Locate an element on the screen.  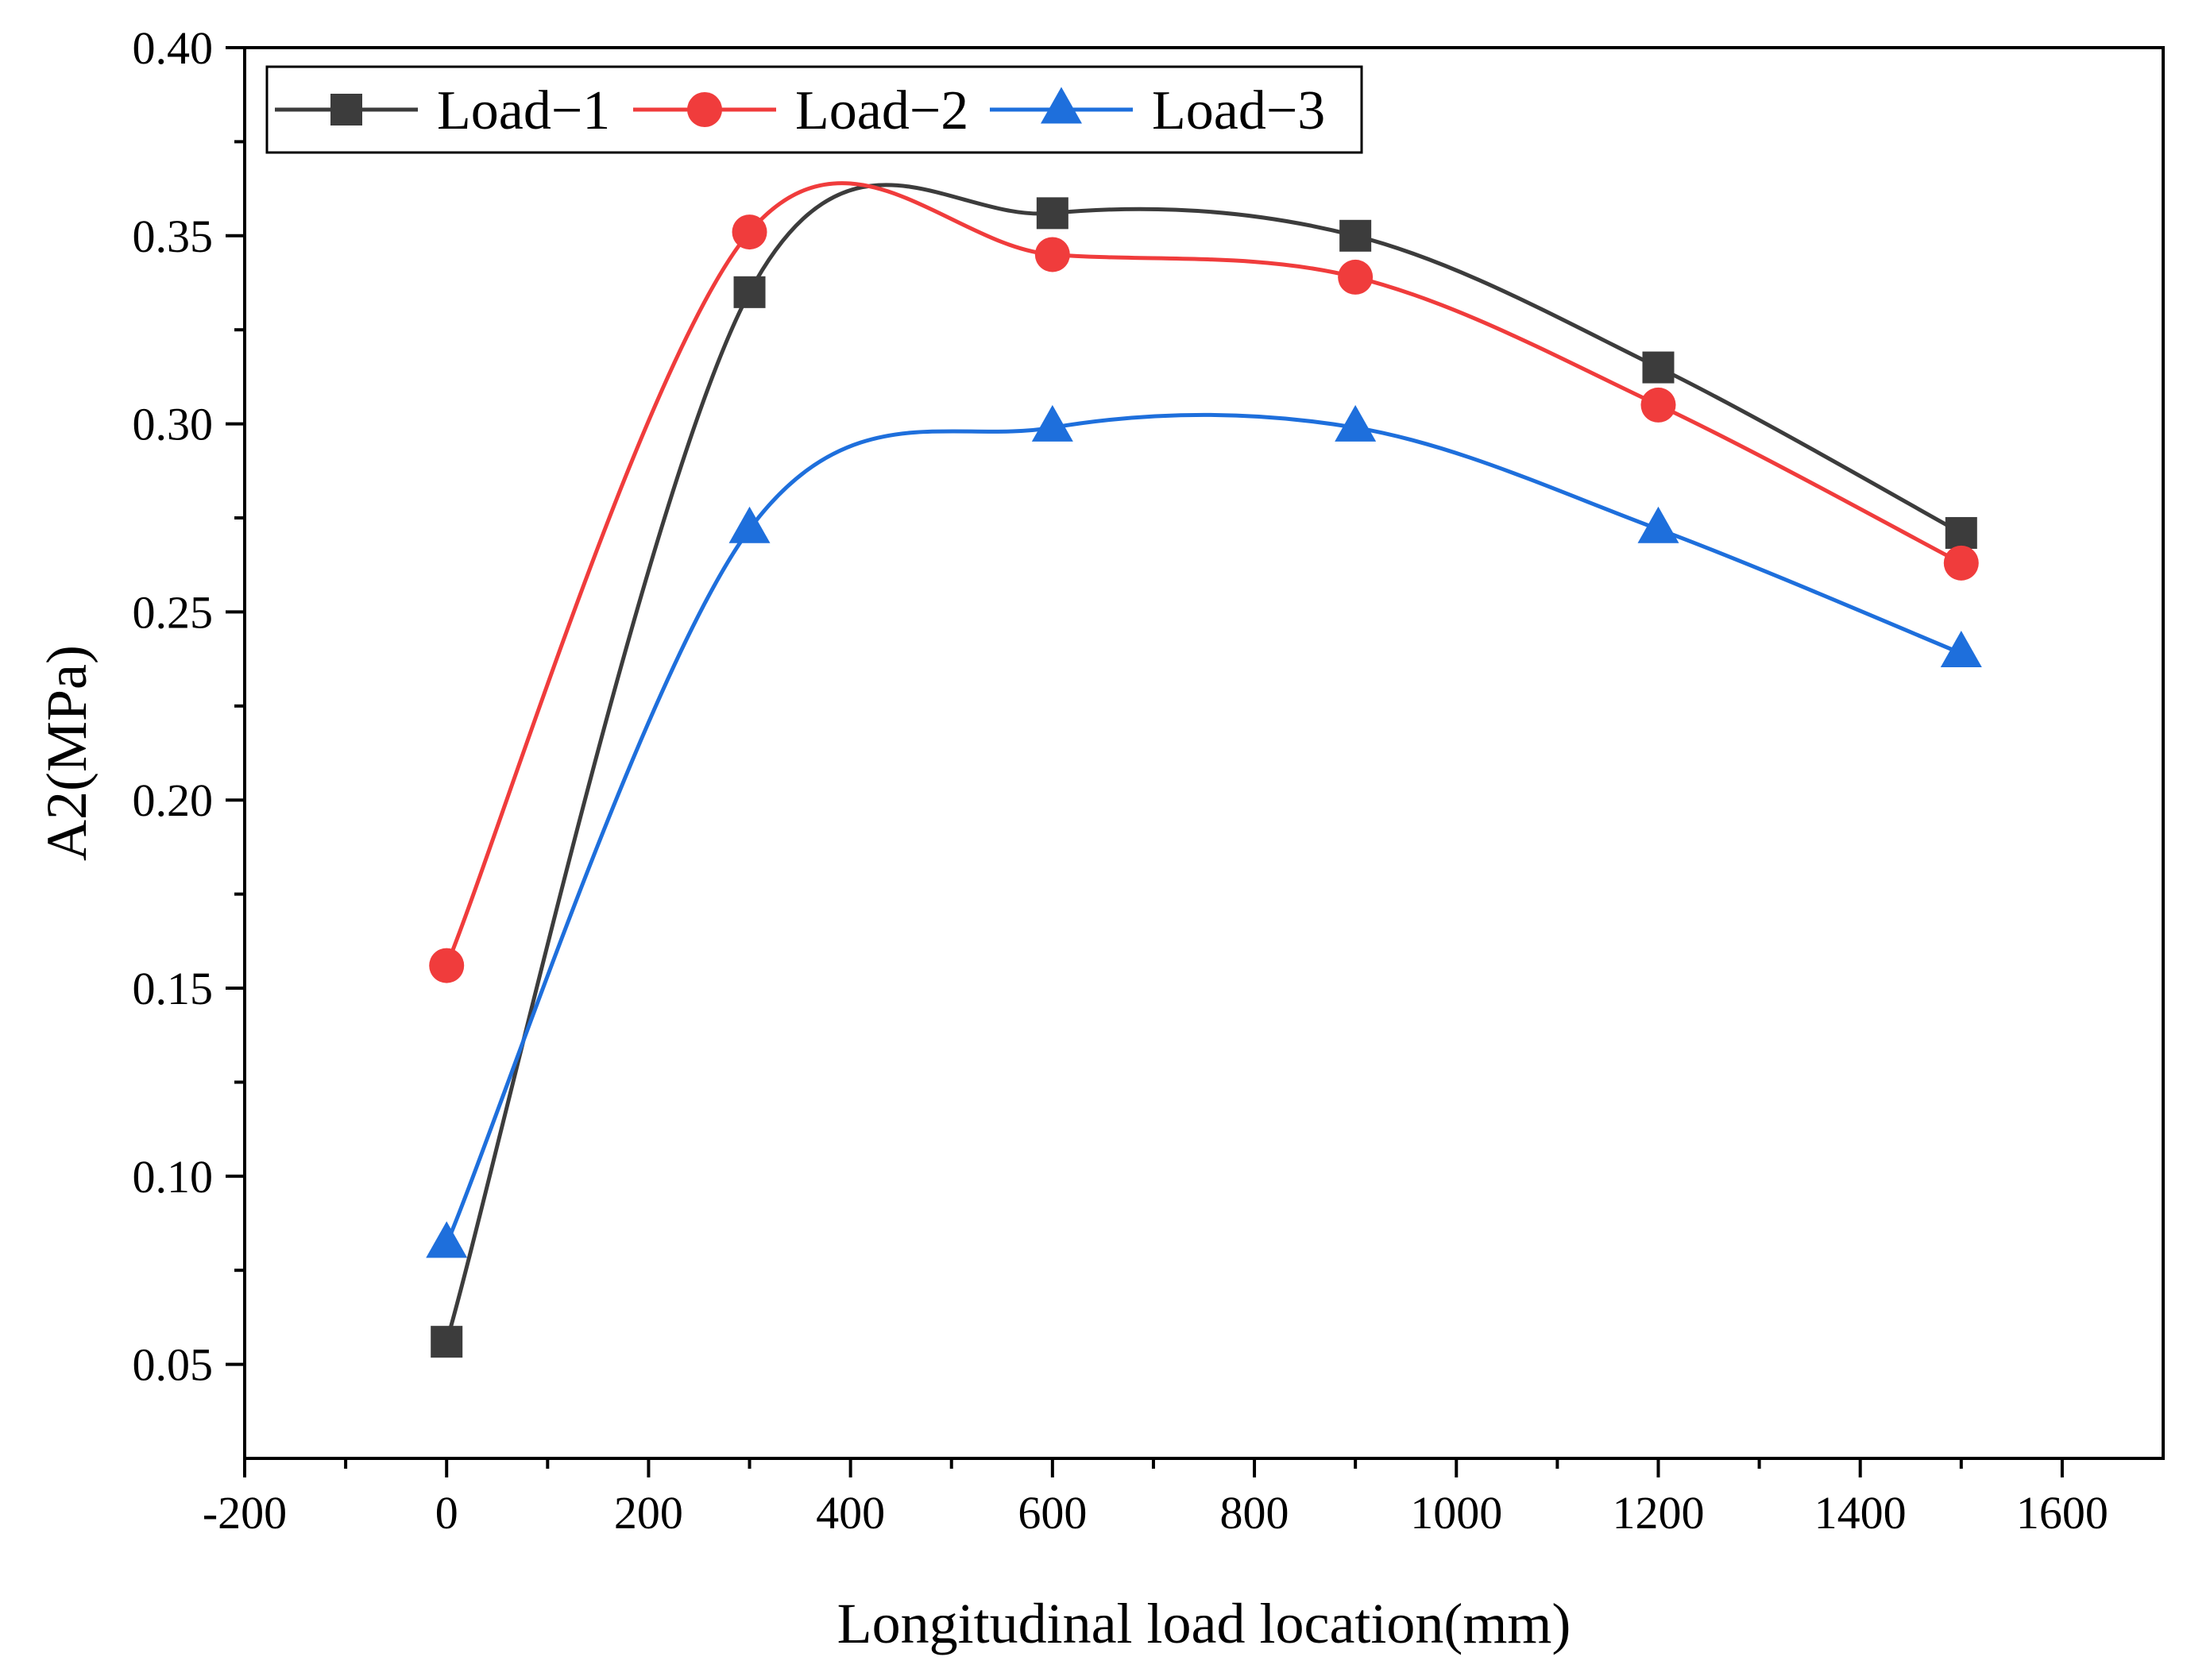
x-tick-label: 600 is located at coordinates (1052, 1513).